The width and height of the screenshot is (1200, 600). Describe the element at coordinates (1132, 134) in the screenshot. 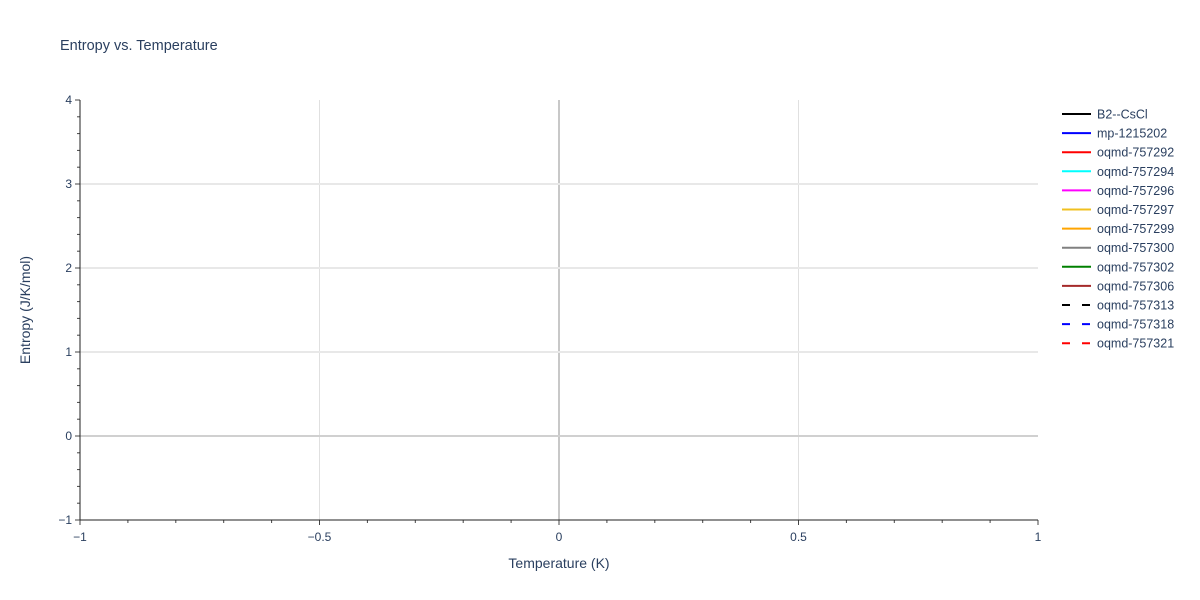

I see `legend-label: mp-1215202` at that location.